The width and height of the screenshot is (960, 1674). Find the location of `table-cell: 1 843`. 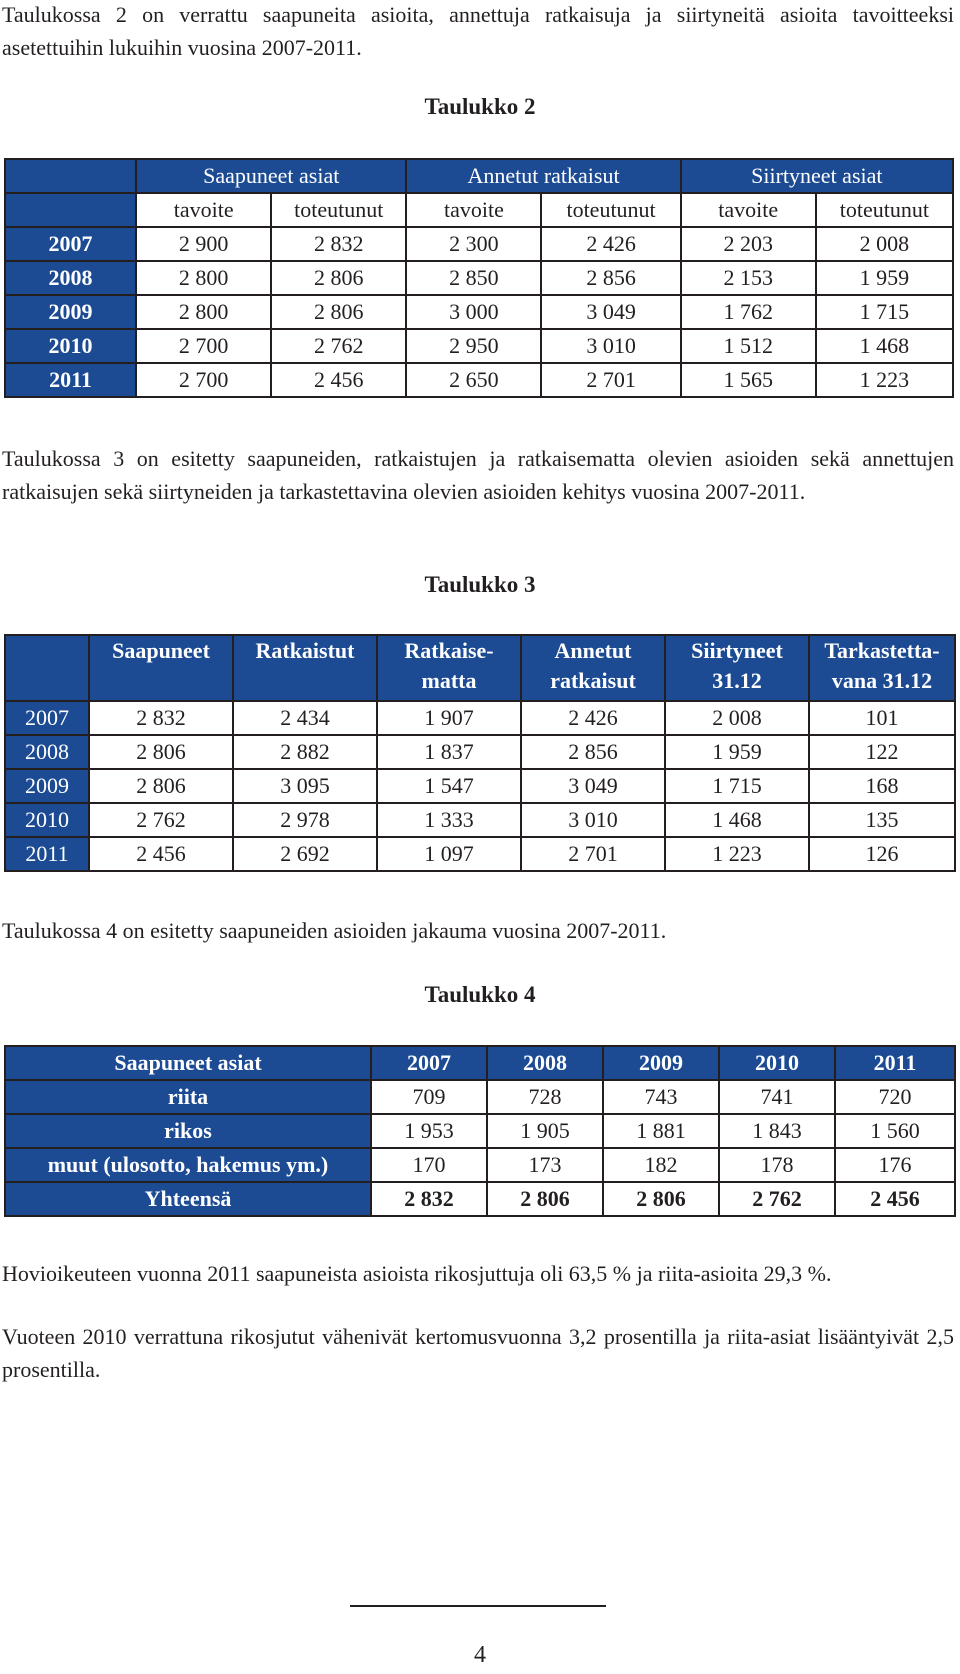

table-cell: 1 843 is located at coordinates (777, 1131).